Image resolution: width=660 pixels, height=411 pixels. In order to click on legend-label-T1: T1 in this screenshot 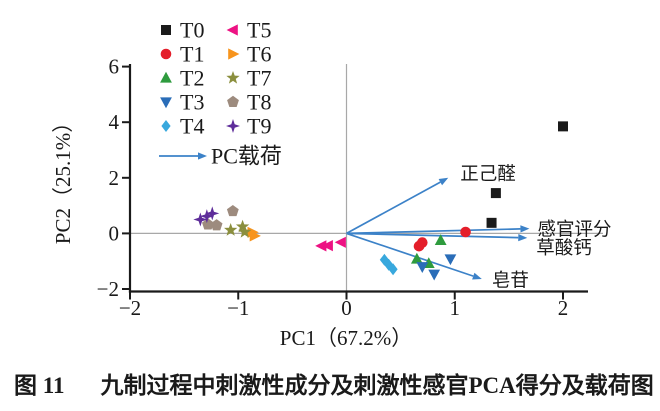, I will do `click(192, 54)`.